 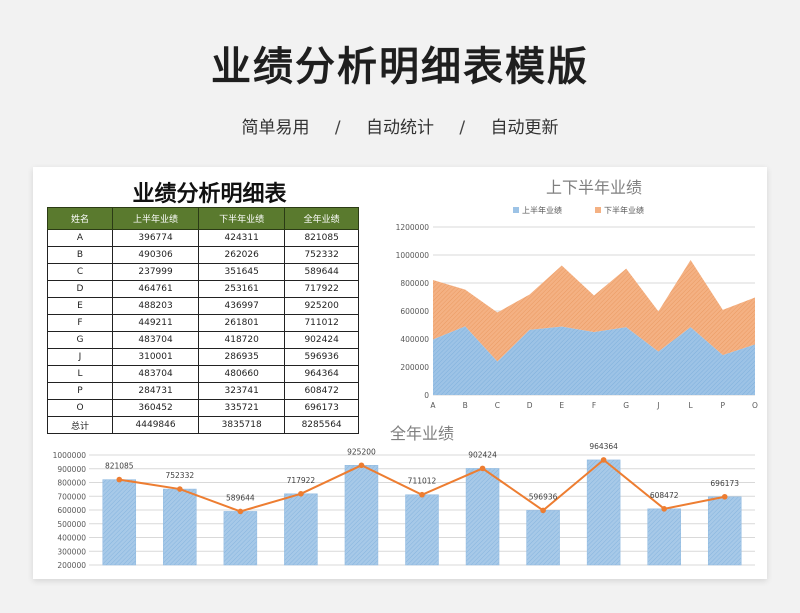 I want to click on x-tick-label: G, so click(x=626, y=405).